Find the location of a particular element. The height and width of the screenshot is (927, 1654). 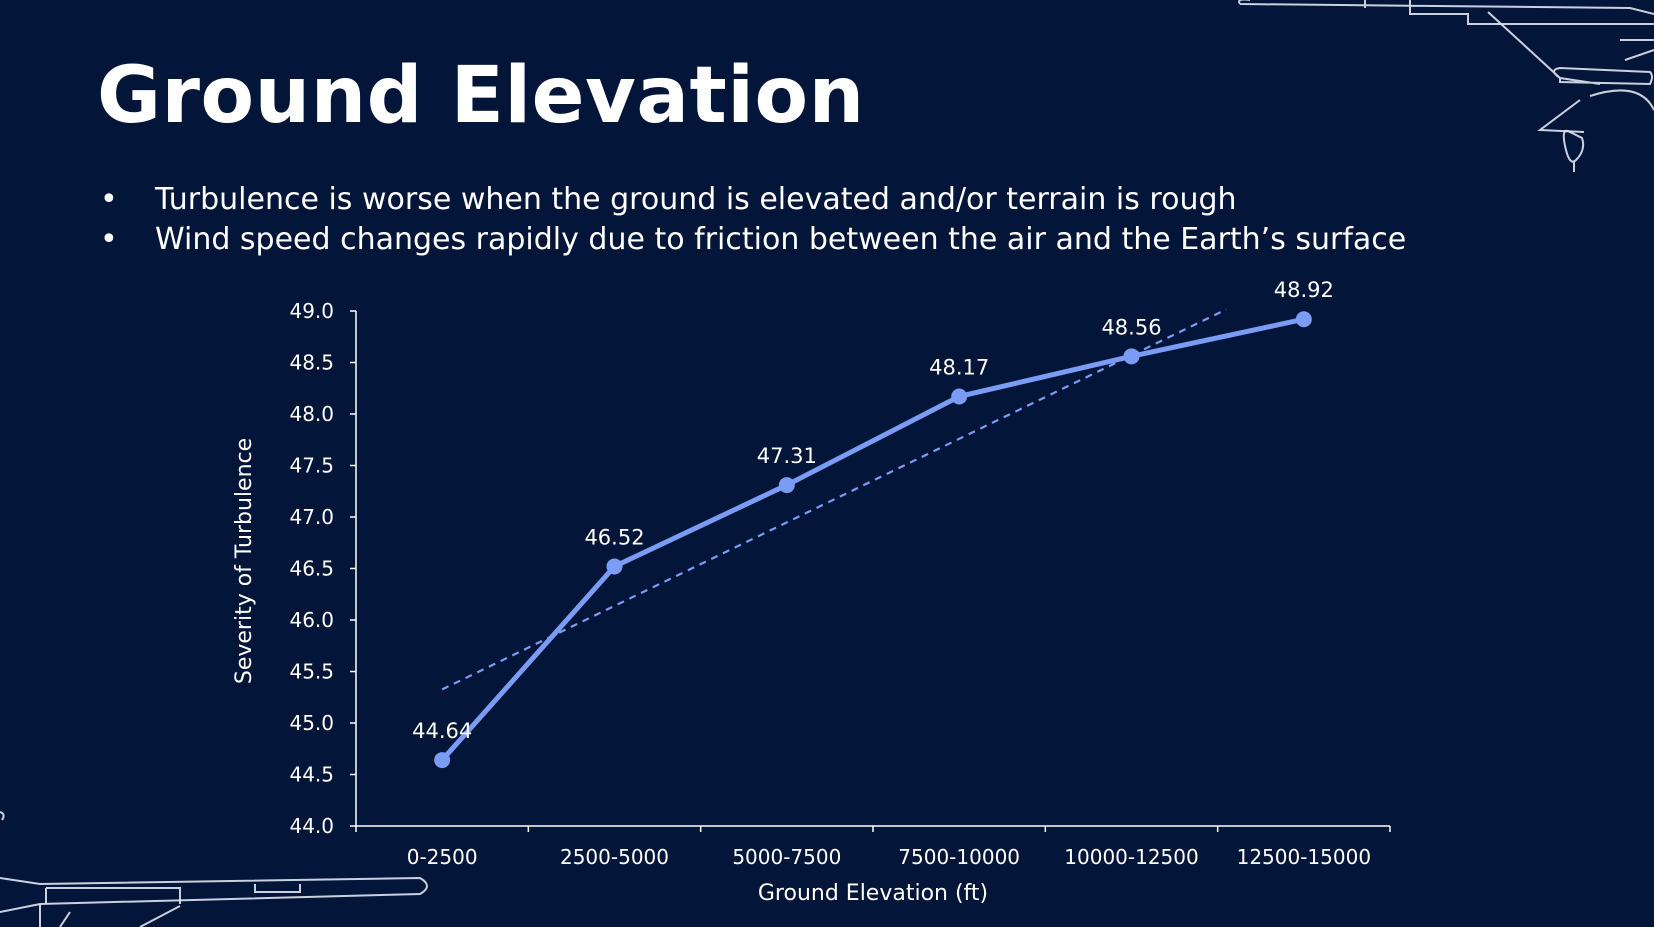

y-tick-label: 45.0 is located at coordinates (311, 723).